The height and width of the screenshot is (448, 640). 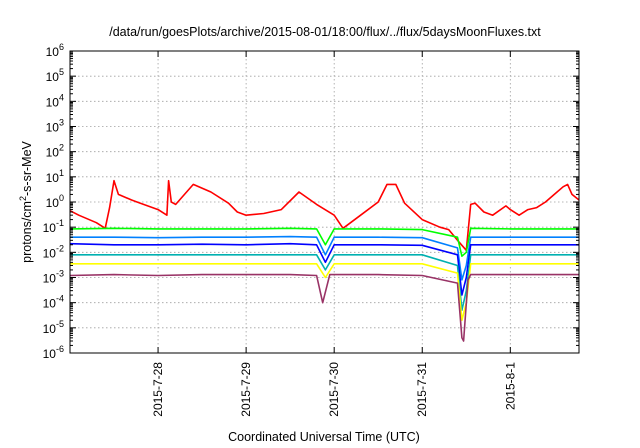 I want to click on x-tick-label: 2015-7-31, so click(x=422, y=389).